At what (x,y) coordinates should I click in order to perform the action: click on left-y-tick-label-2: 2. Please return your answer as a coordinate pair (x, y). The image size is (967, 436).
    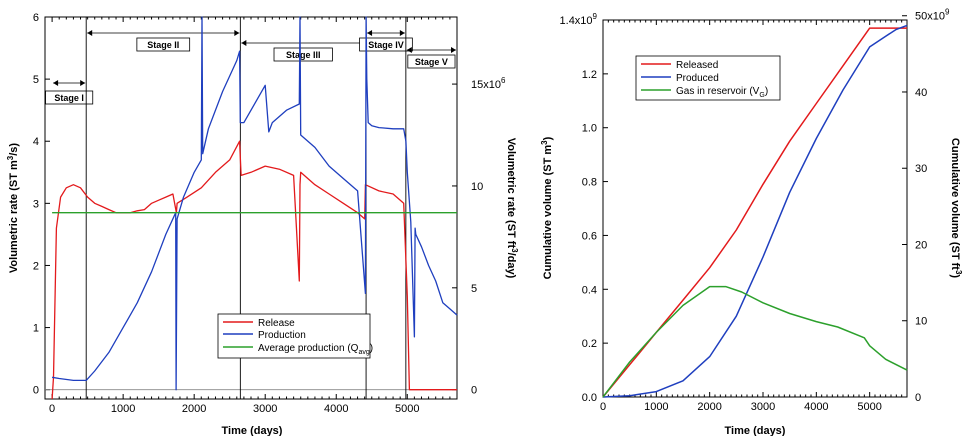
    Looking at the image, I should click on (36, 266).